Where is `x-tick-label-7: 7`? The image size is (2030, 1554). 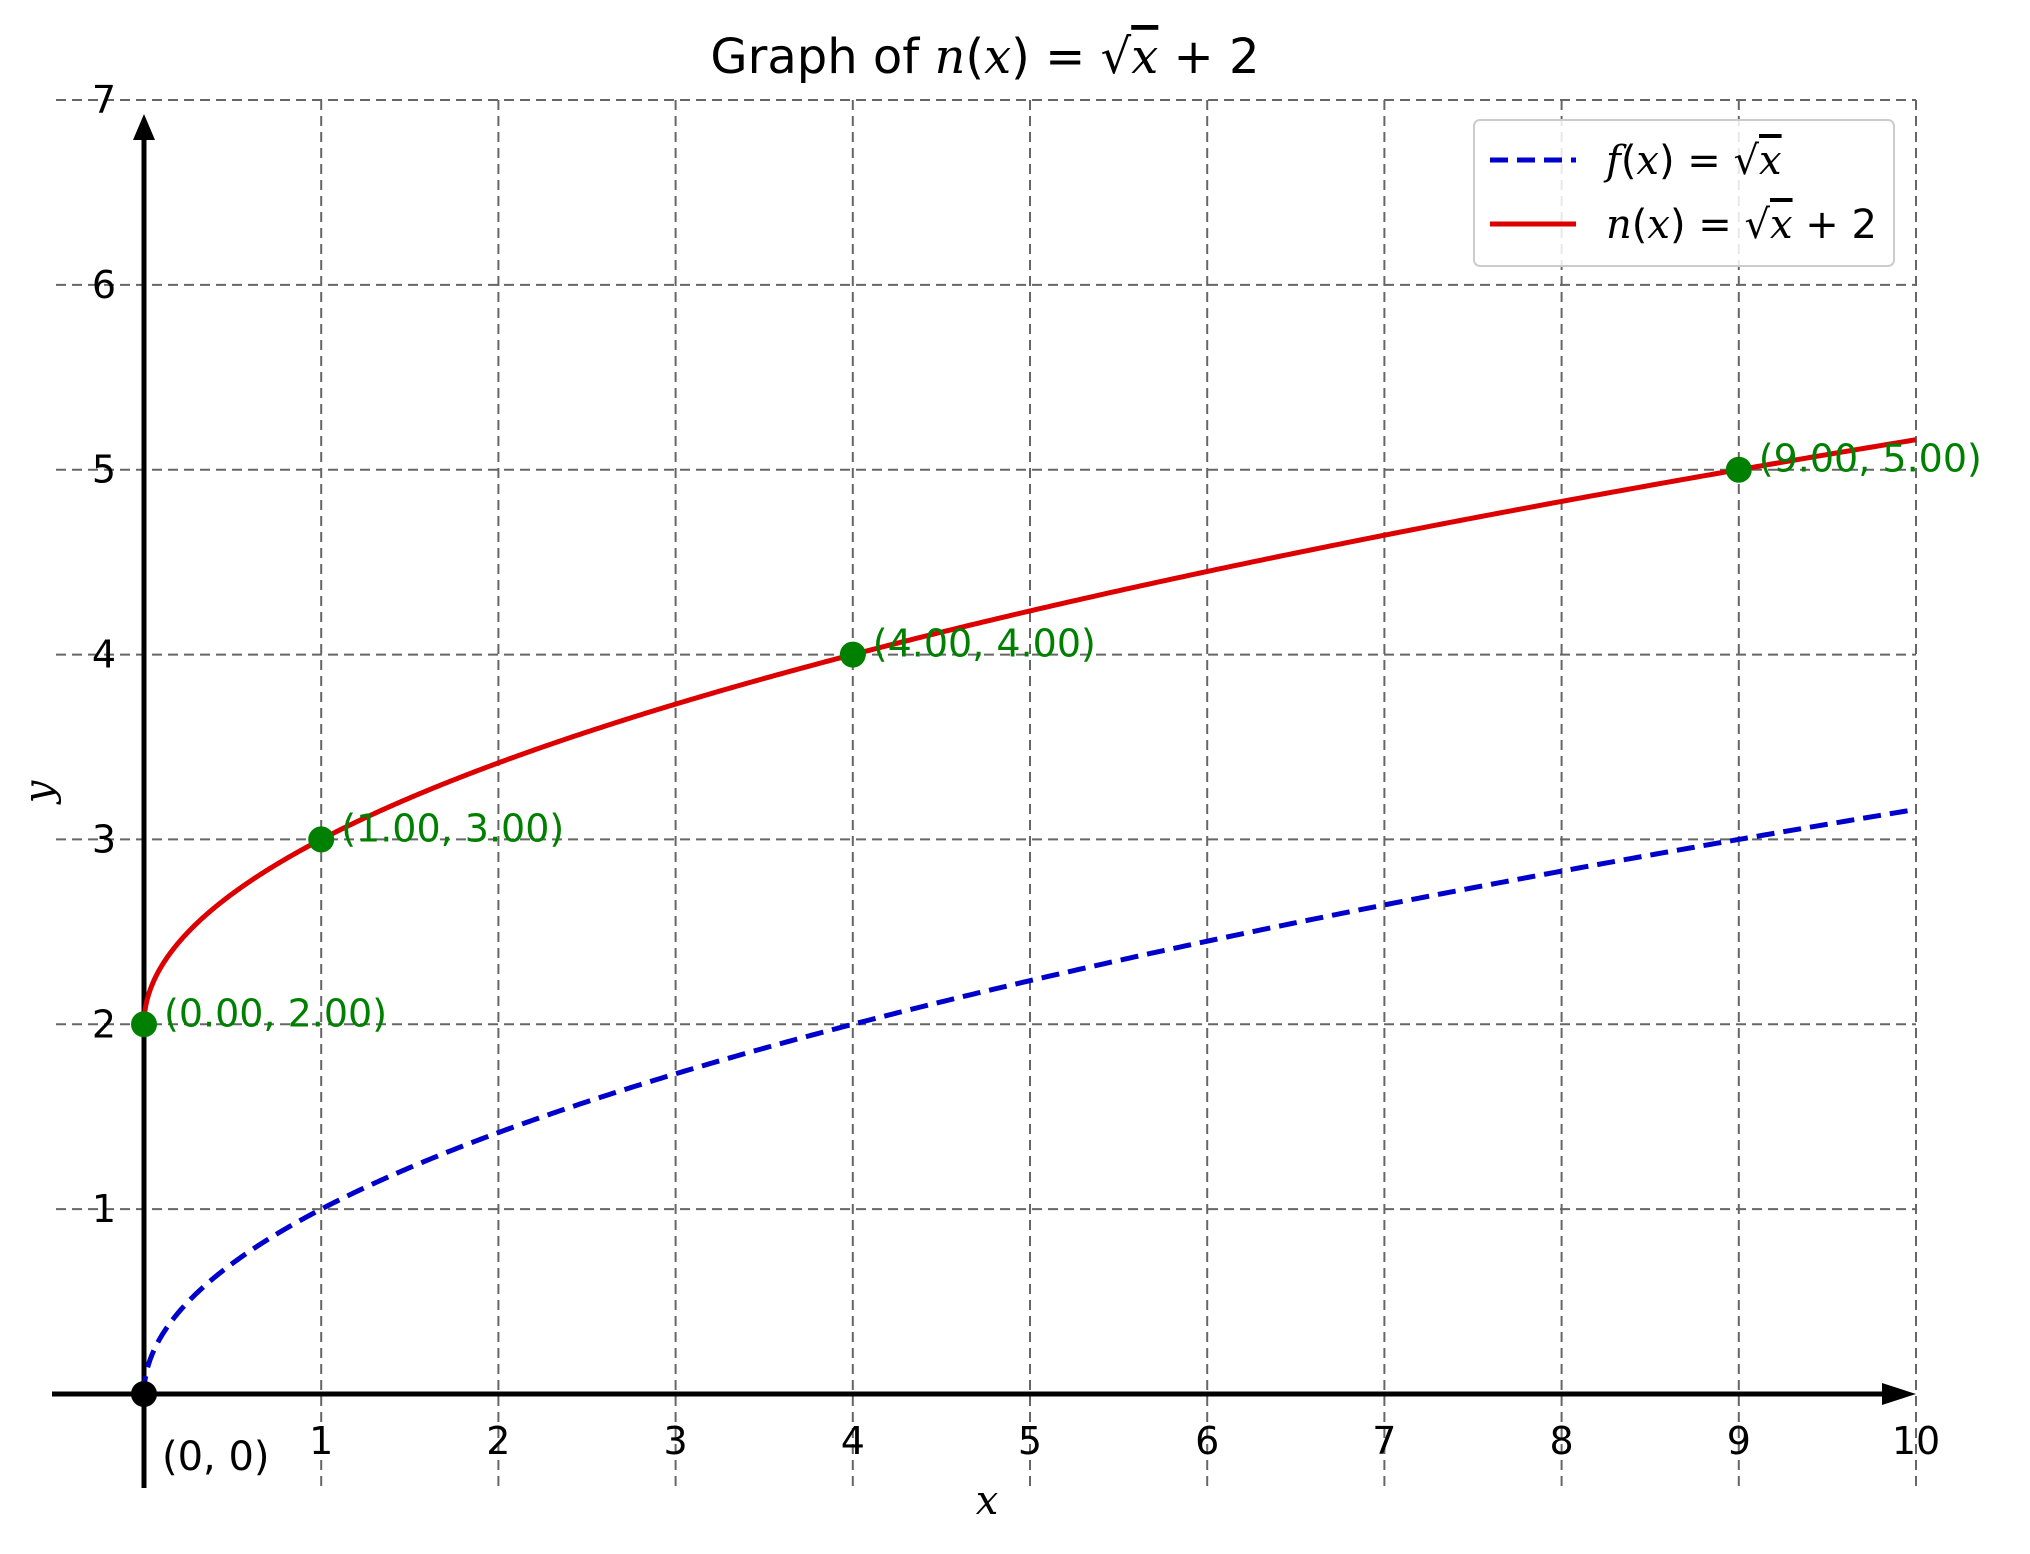 x-tick-label-7: 7 is located at coordinates (1384, 1441).